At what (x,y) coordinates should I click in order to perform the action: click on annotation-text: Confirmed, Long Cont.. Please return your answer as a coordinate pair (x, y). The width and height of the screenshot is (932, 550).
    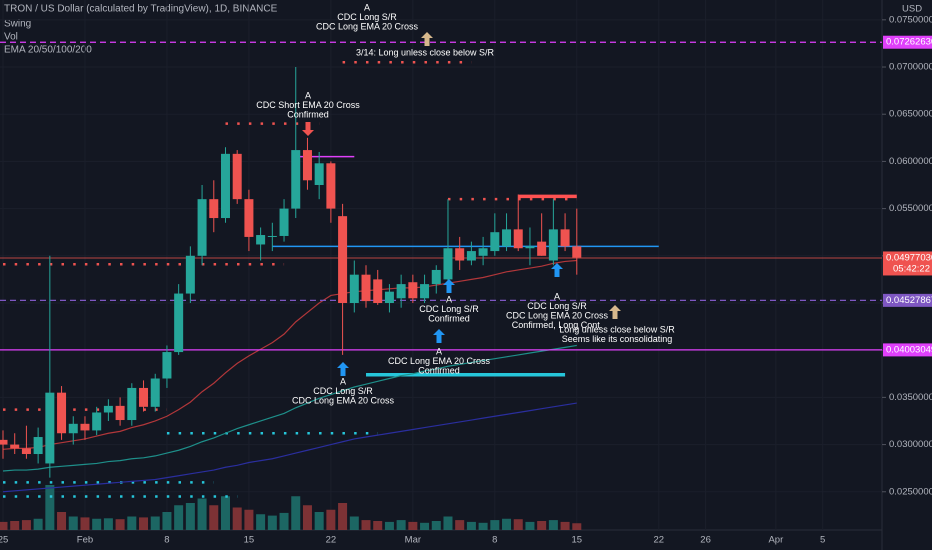
    Looking at the image, I should click on (557, 325).